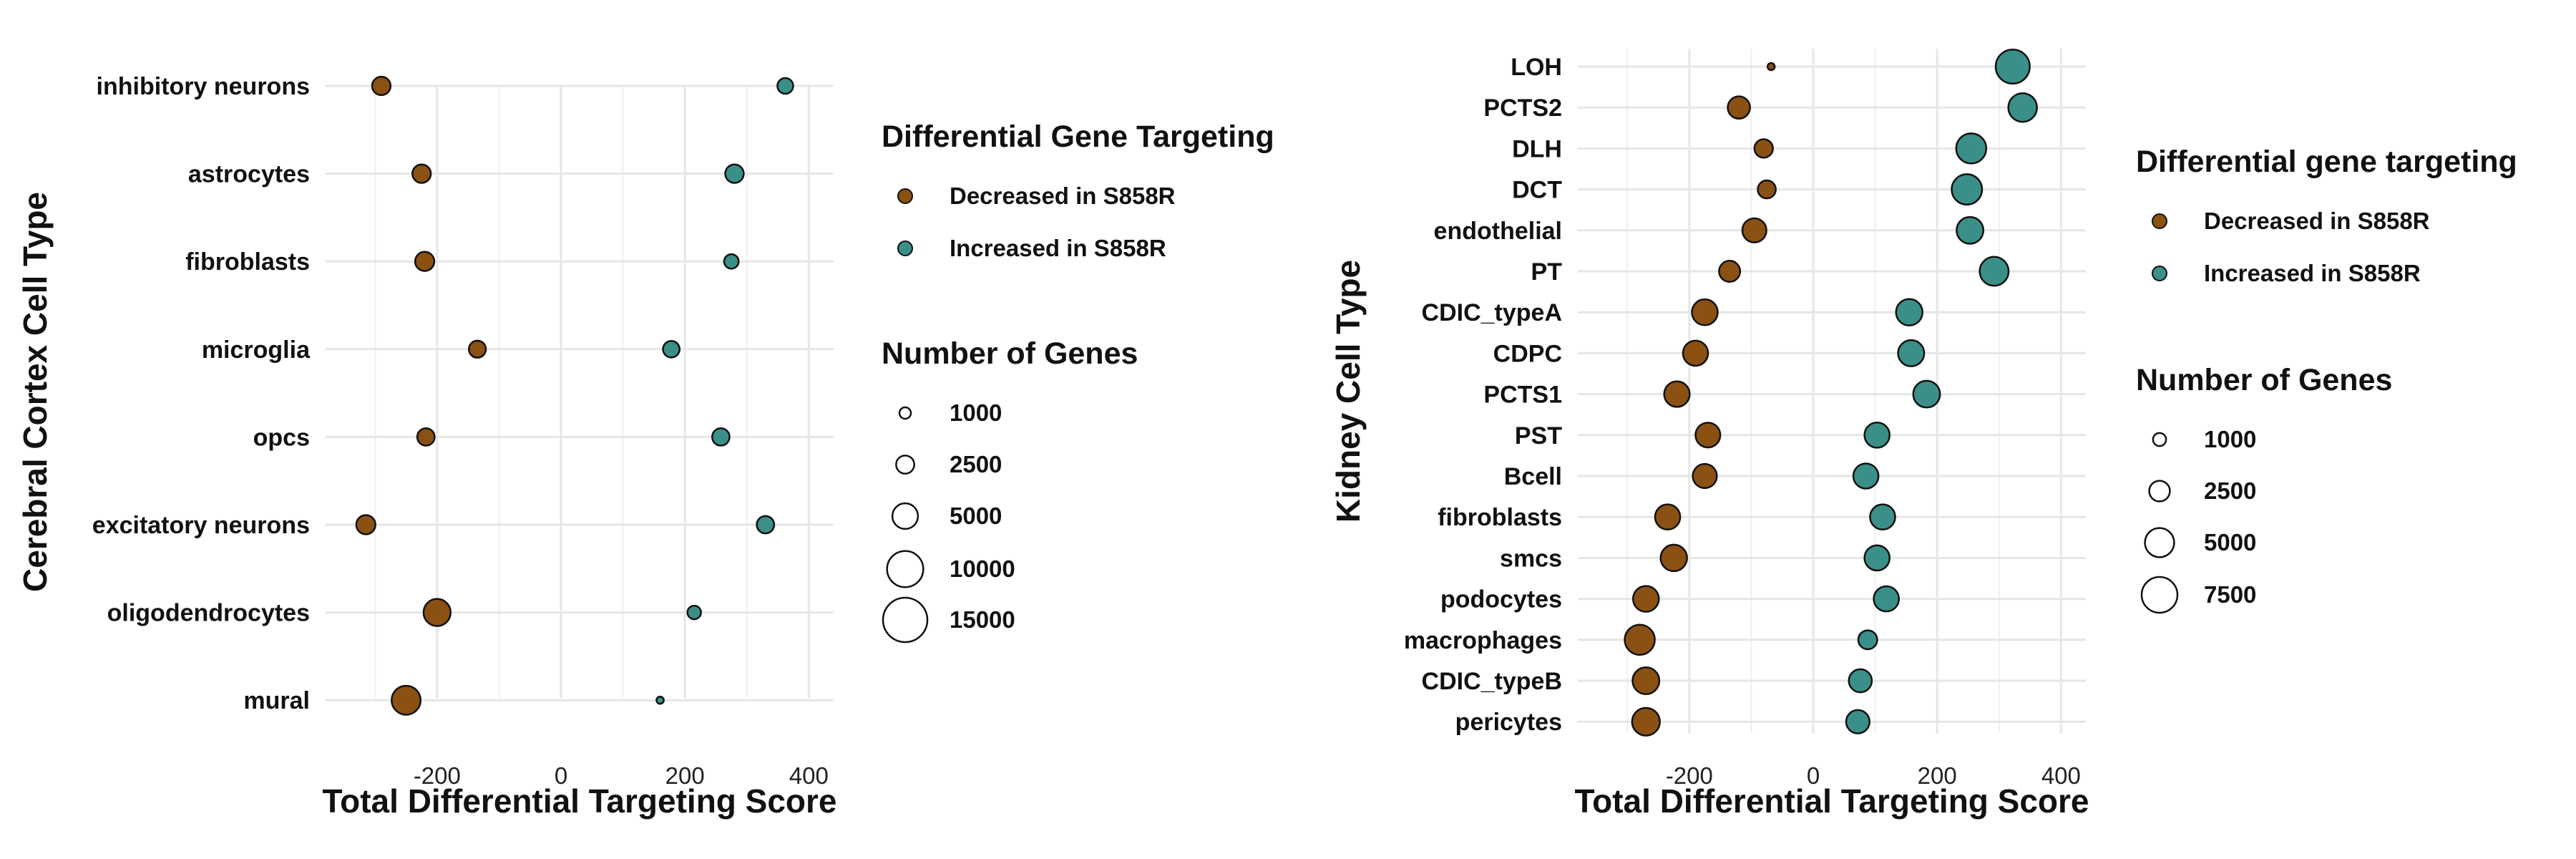  What do you see at coordinates (1547, 272) in the screenshot?
I see `y-tick-label: PT` at bounding box center [1547, 272].